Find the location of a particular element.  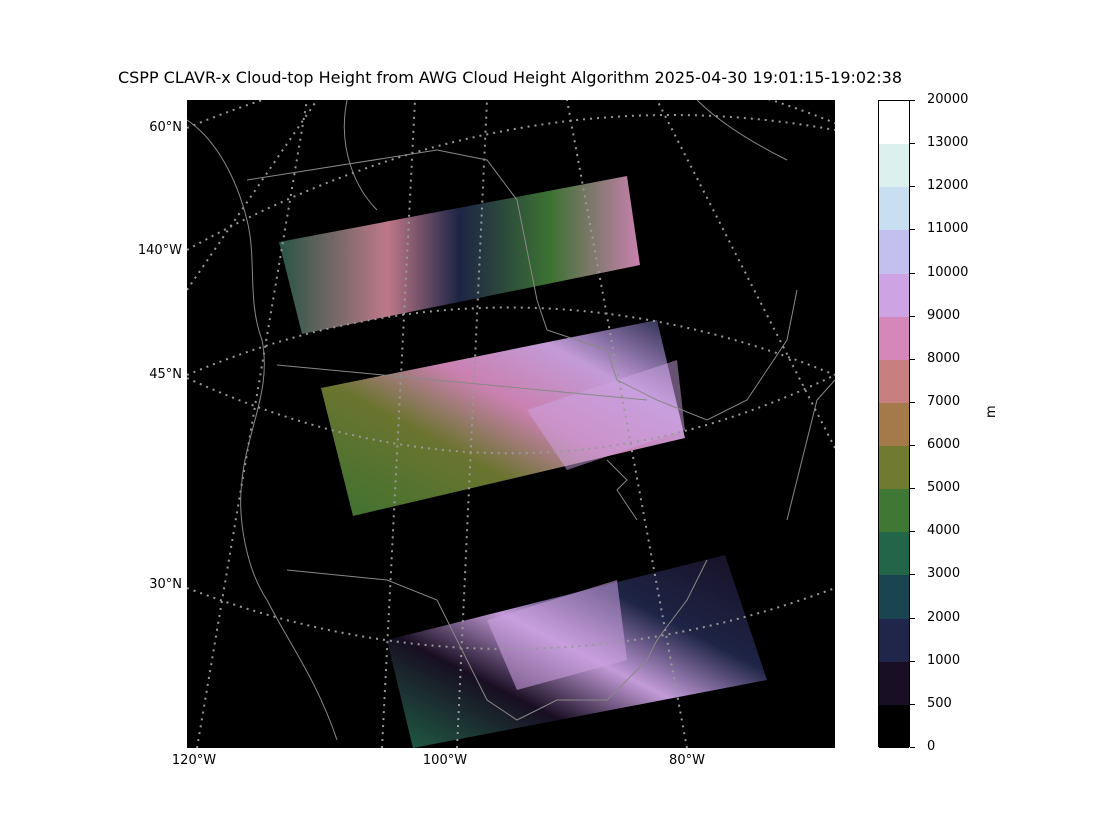

colorbar-unit: m is located at coordinates (991, 411).